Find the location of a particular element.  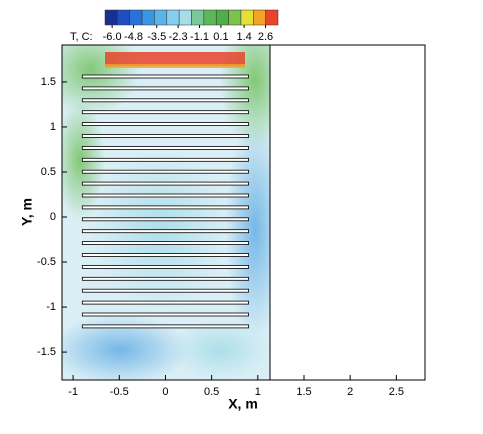

x-tick-label: 2 is located at coordinates (350, 392).